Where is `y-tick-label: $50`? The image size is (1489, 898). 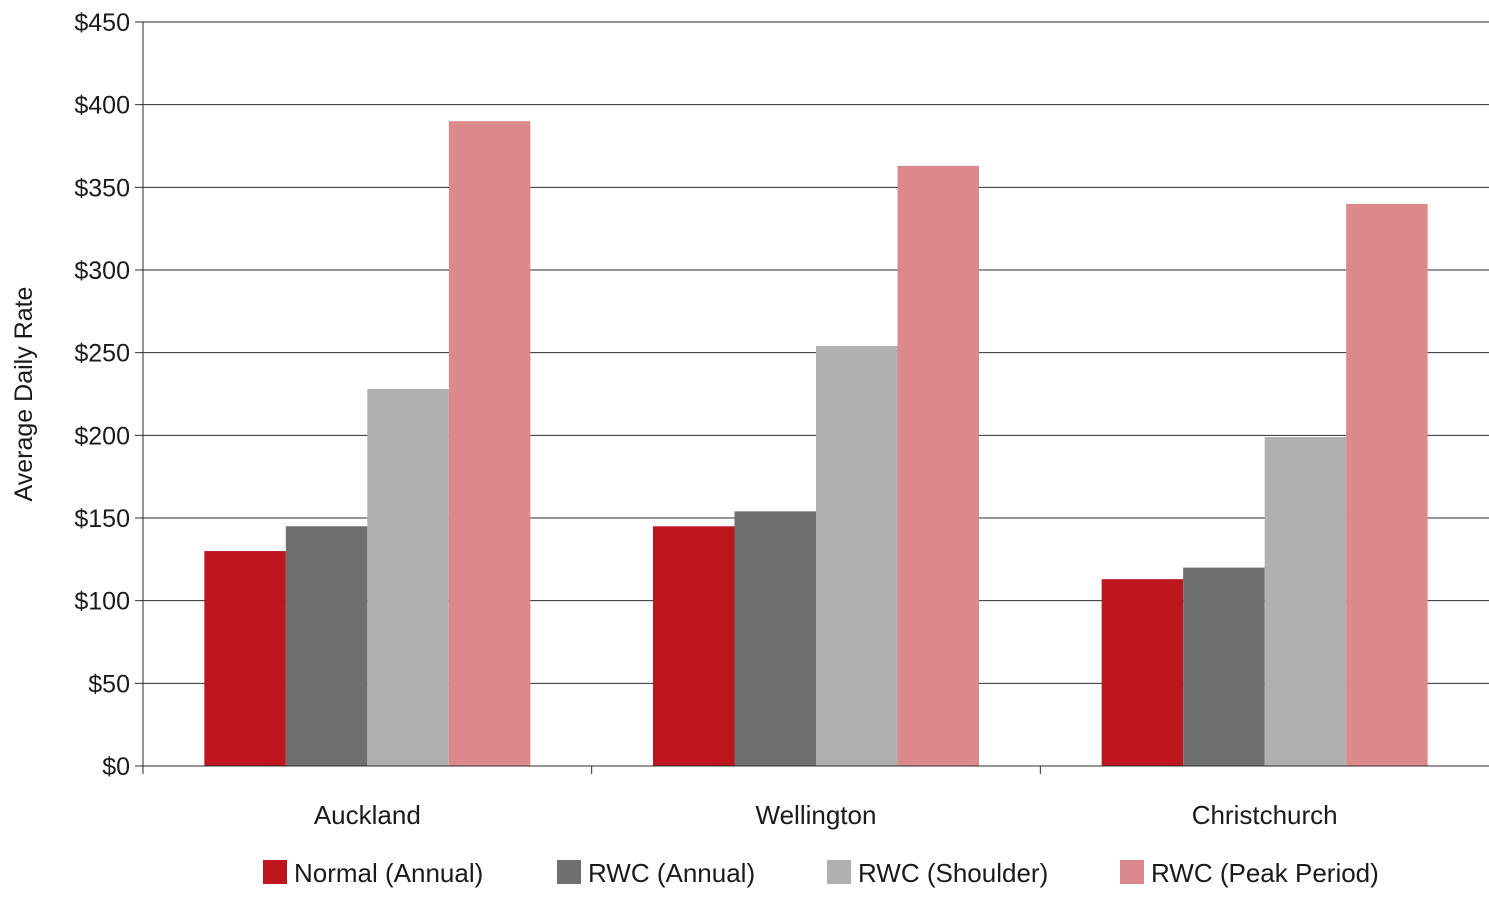 y-tick-label: $50 is located at coordinates (109, 684).